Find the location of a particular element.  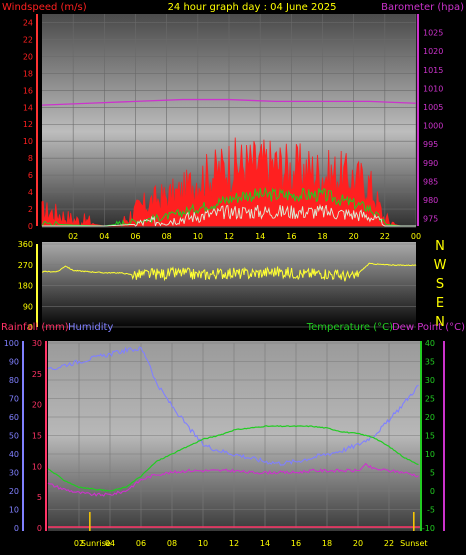

humidity-tick-label: 50 is located at coordinates (14, 436).